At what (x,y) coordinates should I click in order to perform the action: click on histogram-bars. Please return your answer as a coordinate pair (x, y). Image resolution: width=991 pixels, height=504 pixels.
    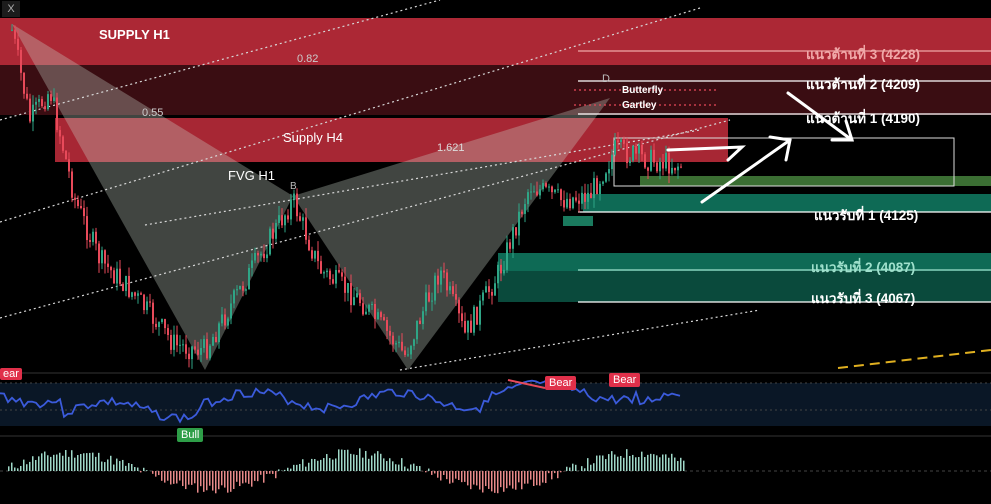
    Looking at the image, I should click on (346, 471).